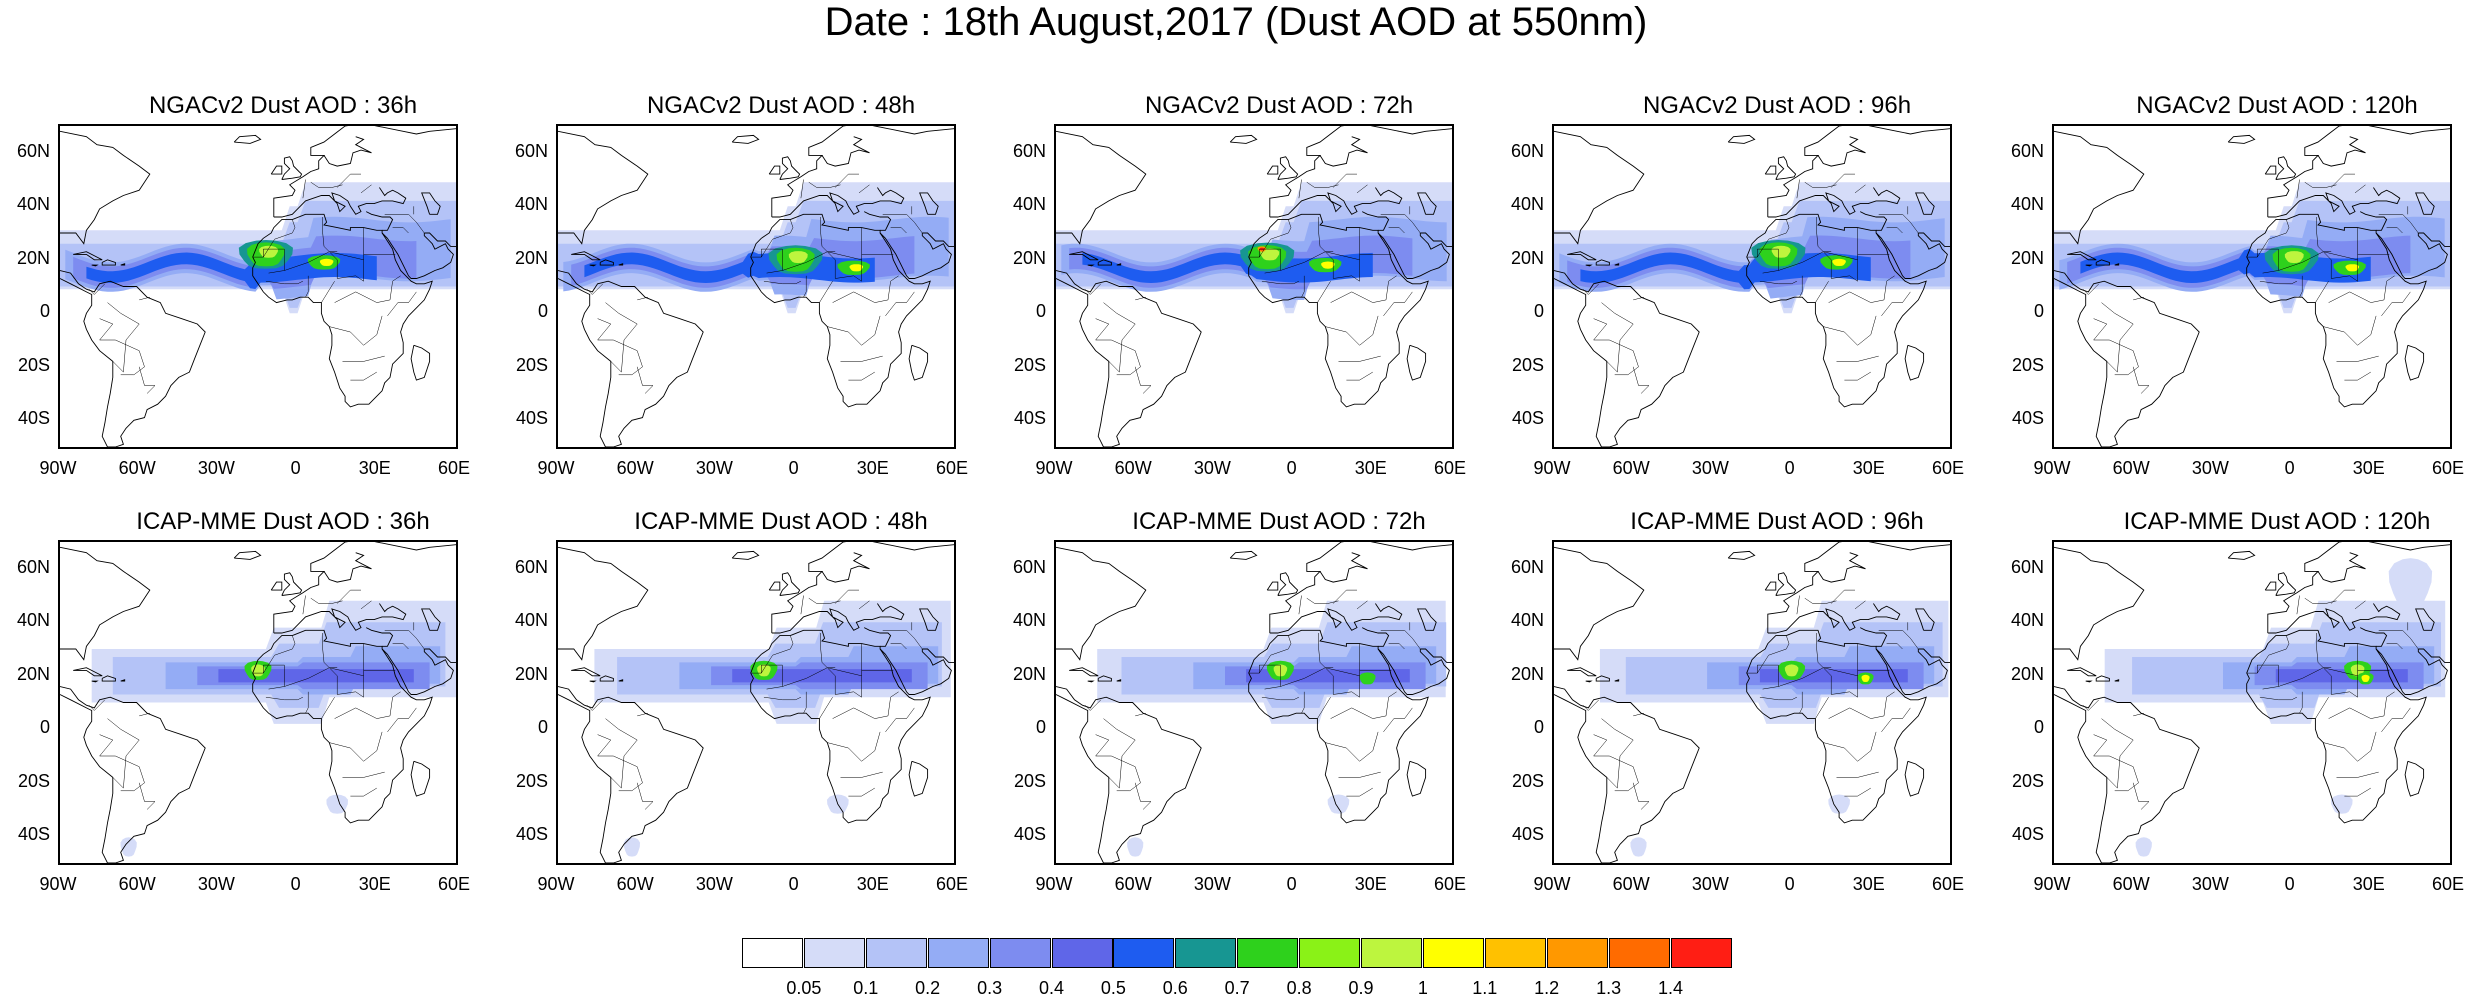 The height and width of the screenshot is (999, 2472). Describe the element at coordinates (1777, 105) in the screenshot. I see `panel-title: NGACv2 Dust AOD : 96h` at that location.